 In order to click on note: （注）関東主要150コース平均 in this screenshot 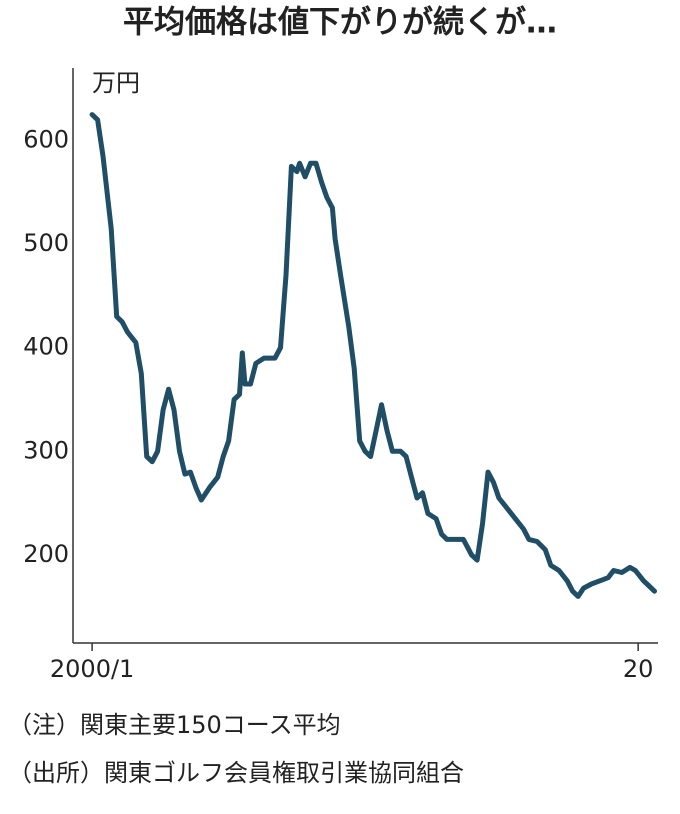, I will do `click(174, 725)`.